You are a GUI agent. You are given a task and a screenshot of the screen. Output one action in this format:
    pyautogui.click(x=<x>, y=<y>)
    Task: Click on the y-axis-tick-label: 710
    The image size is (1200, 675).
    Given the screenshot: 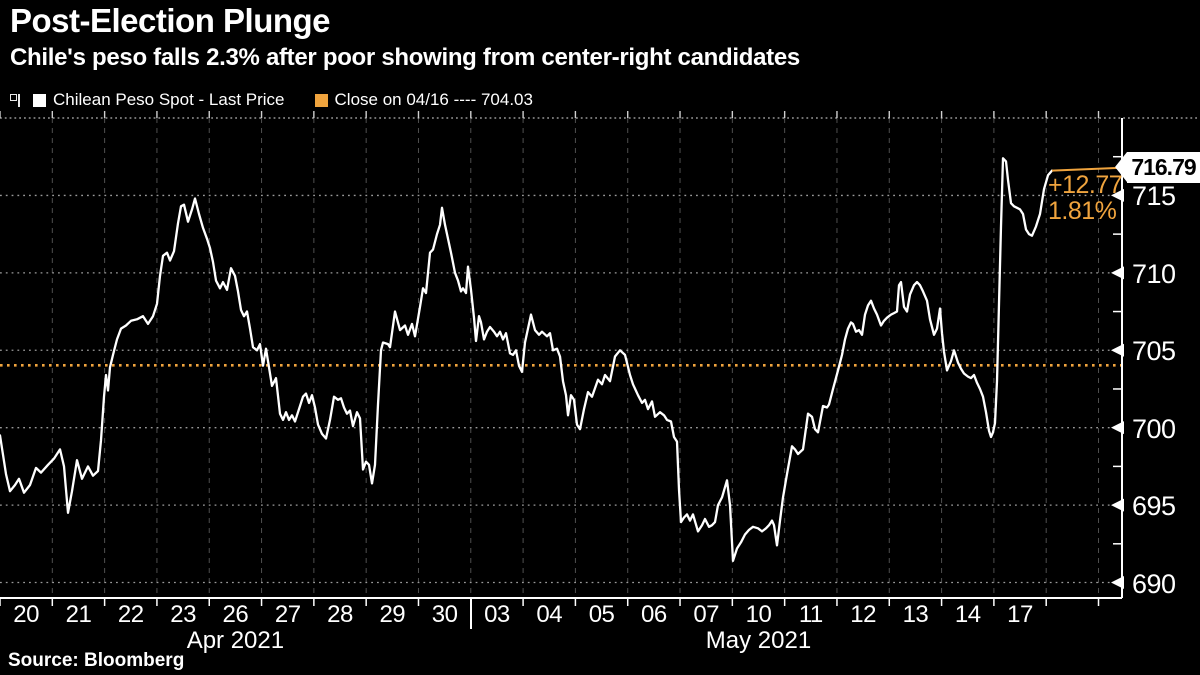 What is the action you would take?
    pyautogui.click(x=1154, y=273)
    